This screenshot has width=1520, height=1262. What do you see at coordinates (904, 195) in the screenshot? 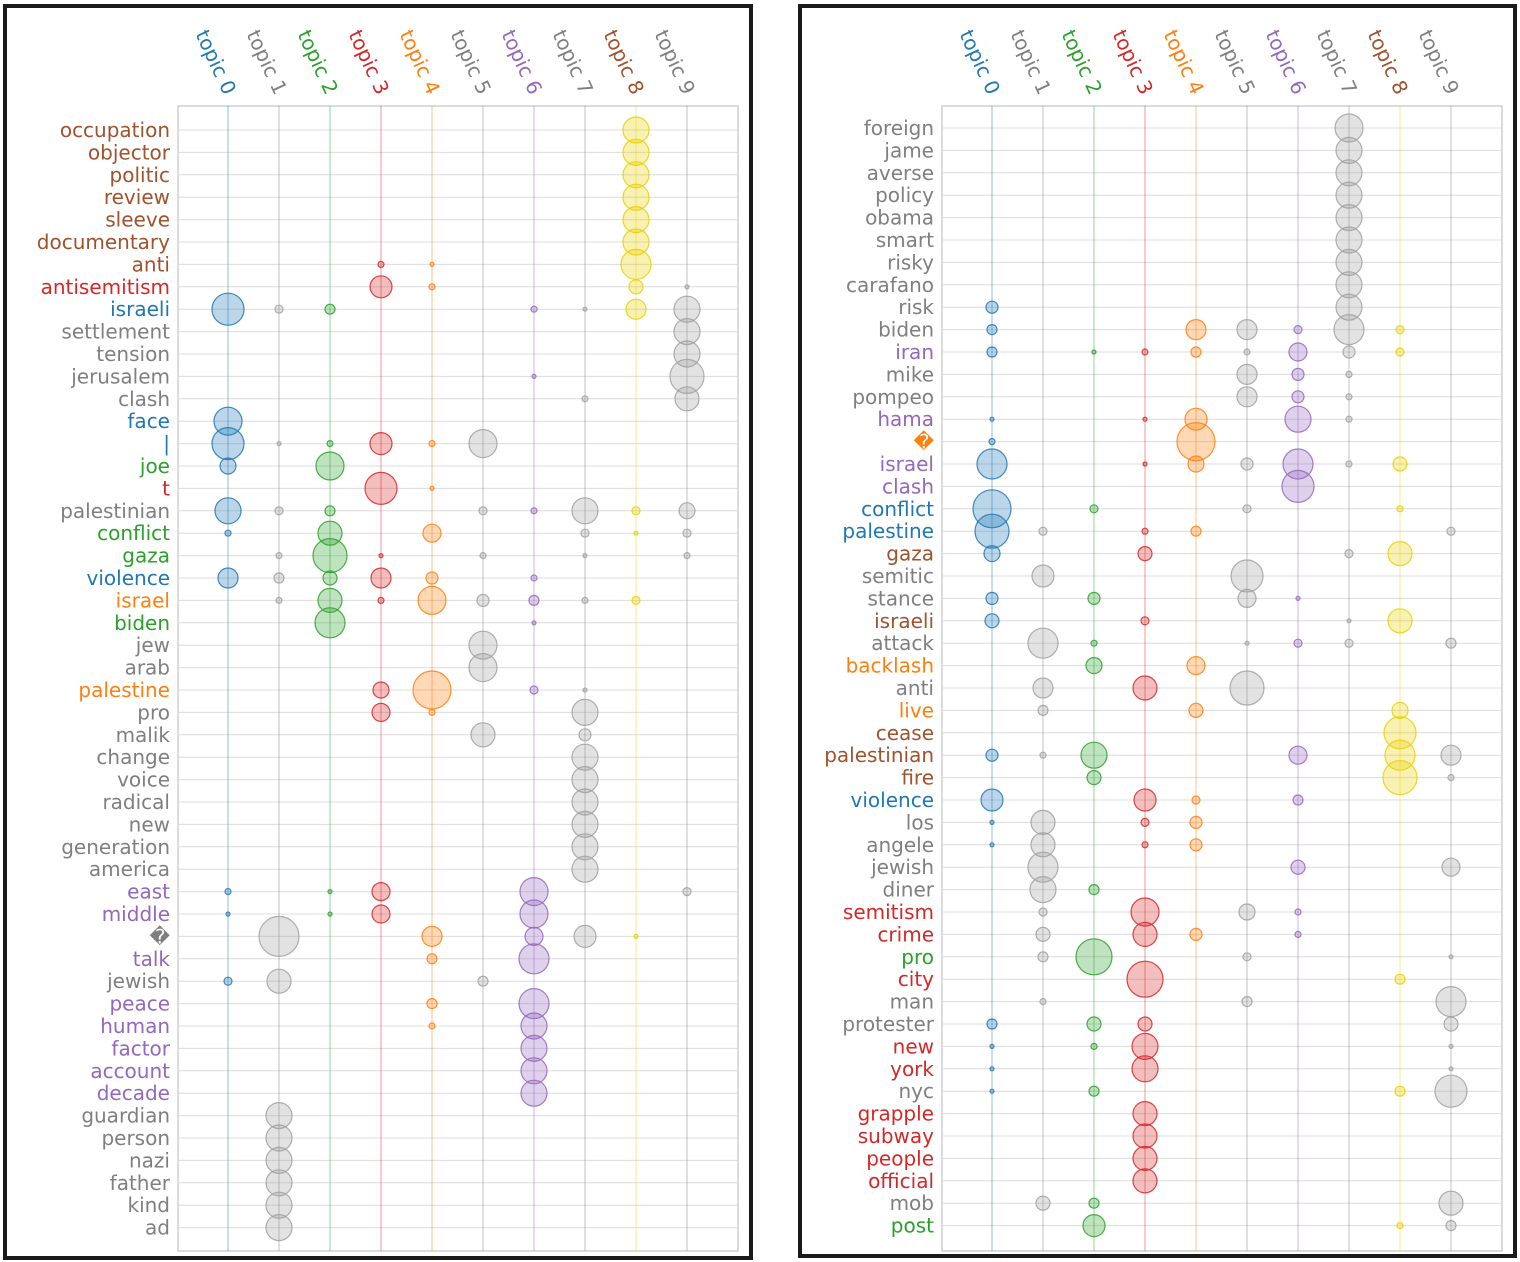
I see `term-label: policy` at bounding box center [904, 195].